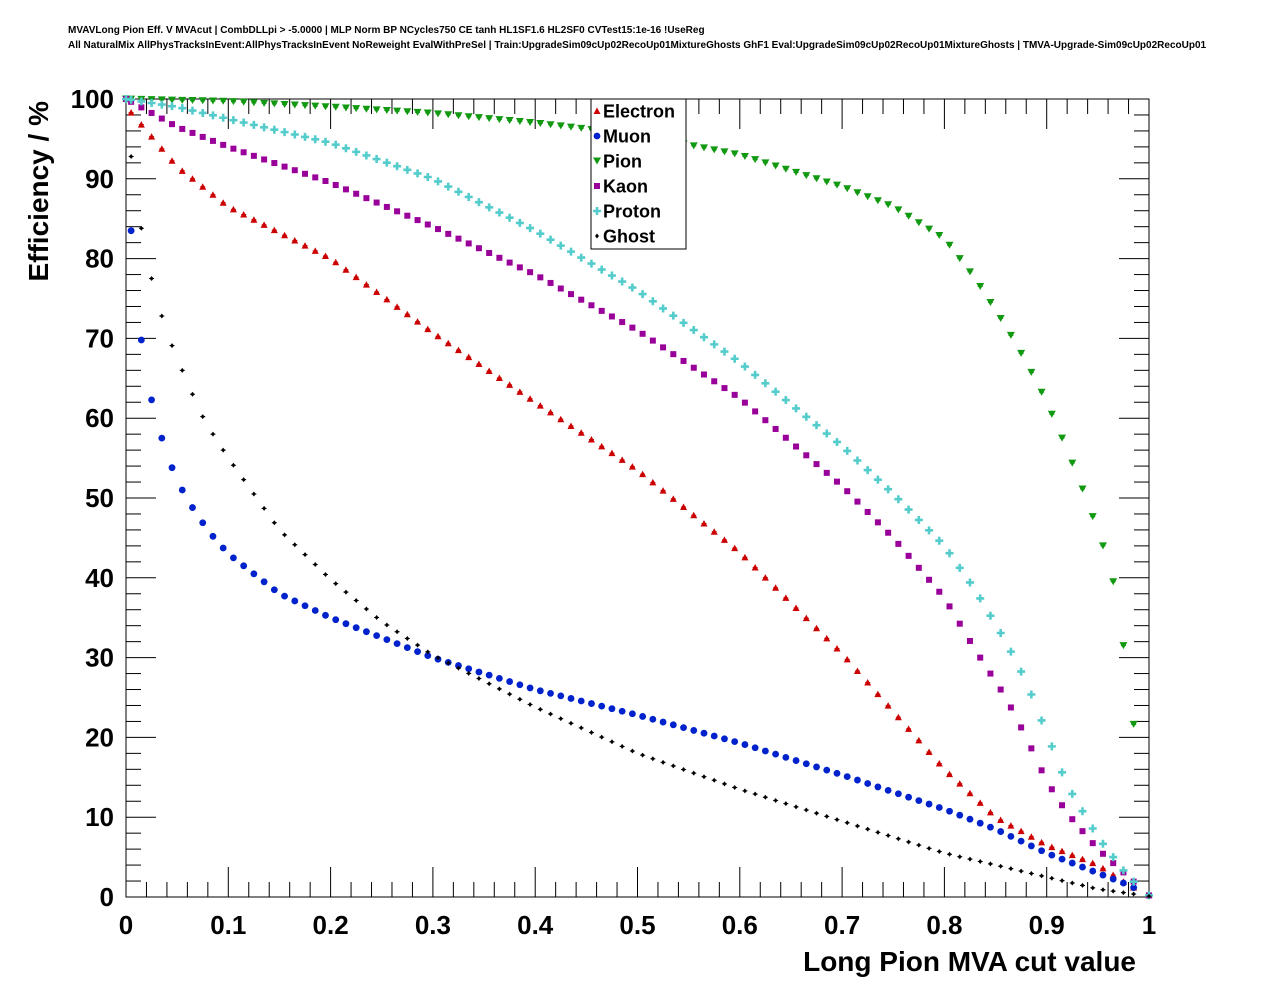 The width and height of the screenshot is (1276, 996). Describe the element at coordinates (38, 191) in the screenshot. I see `y-axis-title: Efficiency / %` at that location.